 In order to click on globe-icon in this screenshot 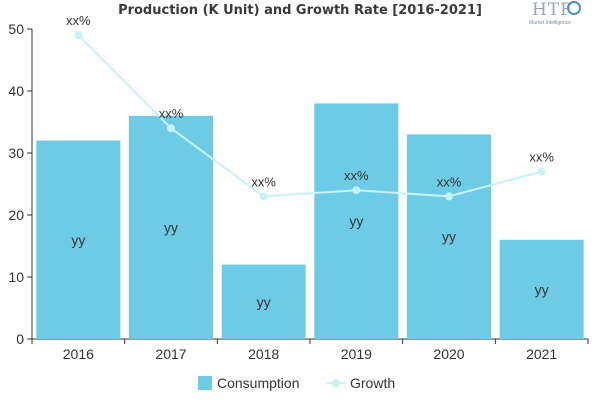, I will do `click(574, 8)`.